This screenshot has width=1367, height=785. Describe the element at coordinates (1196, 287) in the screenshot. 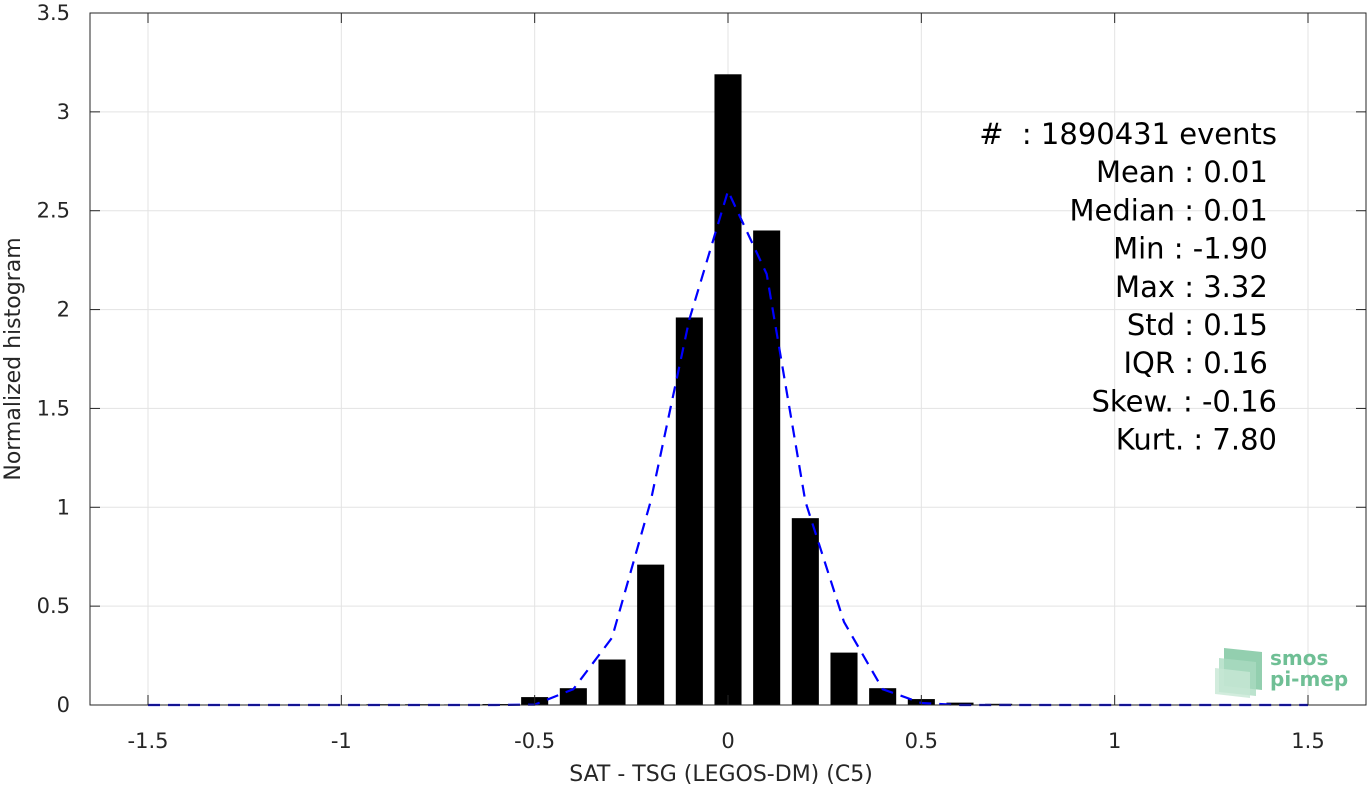

I see `stat-annotation: Max : 3.32` at that location.